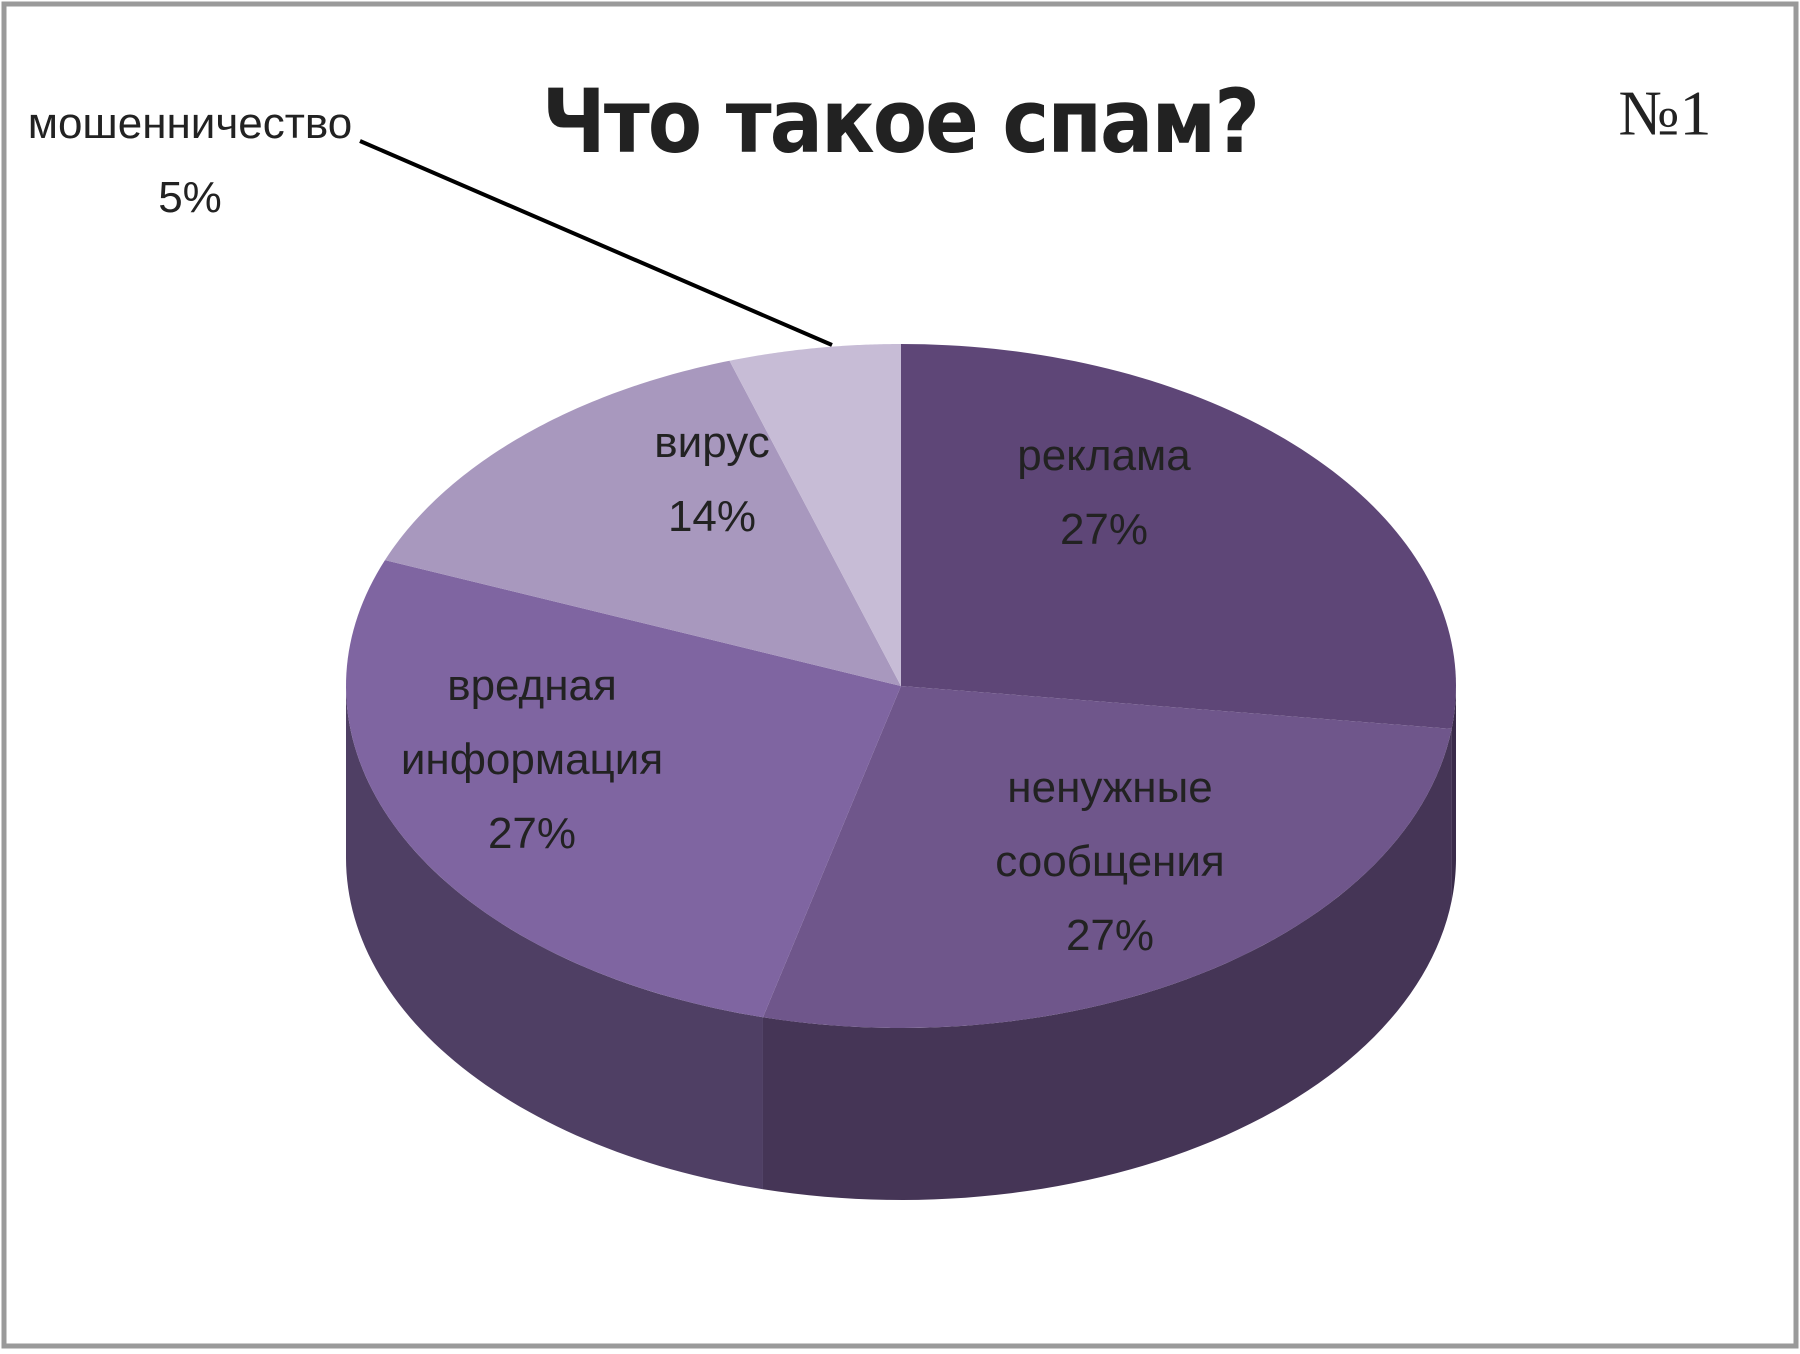 The image size is (1800, 1354). What do you see at coordinates (190, 123) in the screenshot?
I see `category-label: мошенничество` at bounding box center [190, 123].